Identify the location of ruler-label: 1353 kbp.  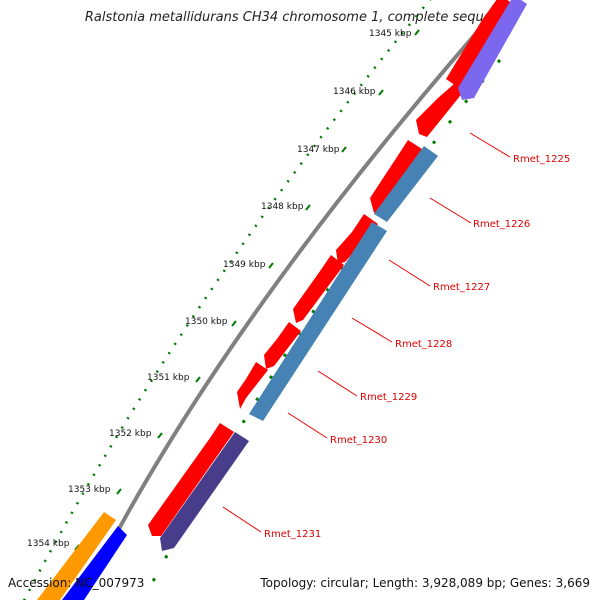
(89, 490).